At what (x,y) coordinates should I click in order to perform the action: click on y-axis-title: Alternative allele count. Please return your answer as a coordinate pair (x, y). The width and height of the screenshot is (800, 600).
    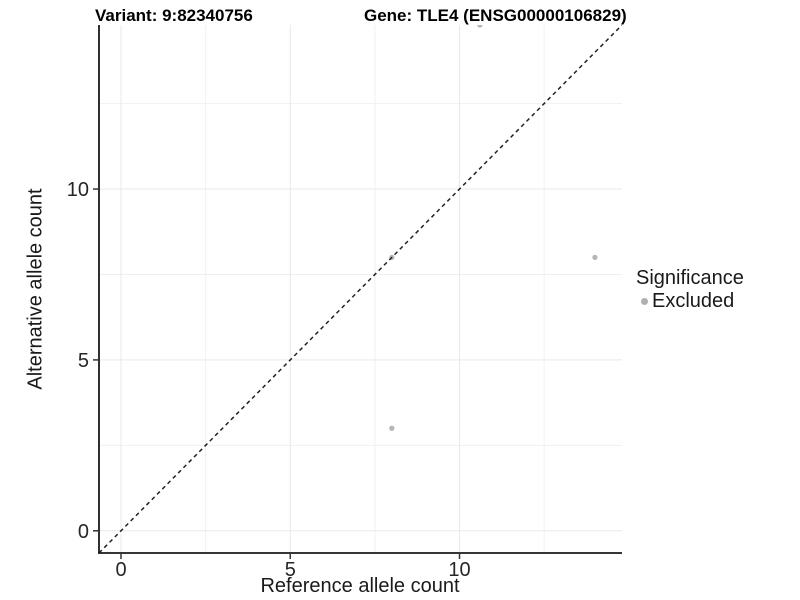
    Looking at the image, I should click on (35, 289).